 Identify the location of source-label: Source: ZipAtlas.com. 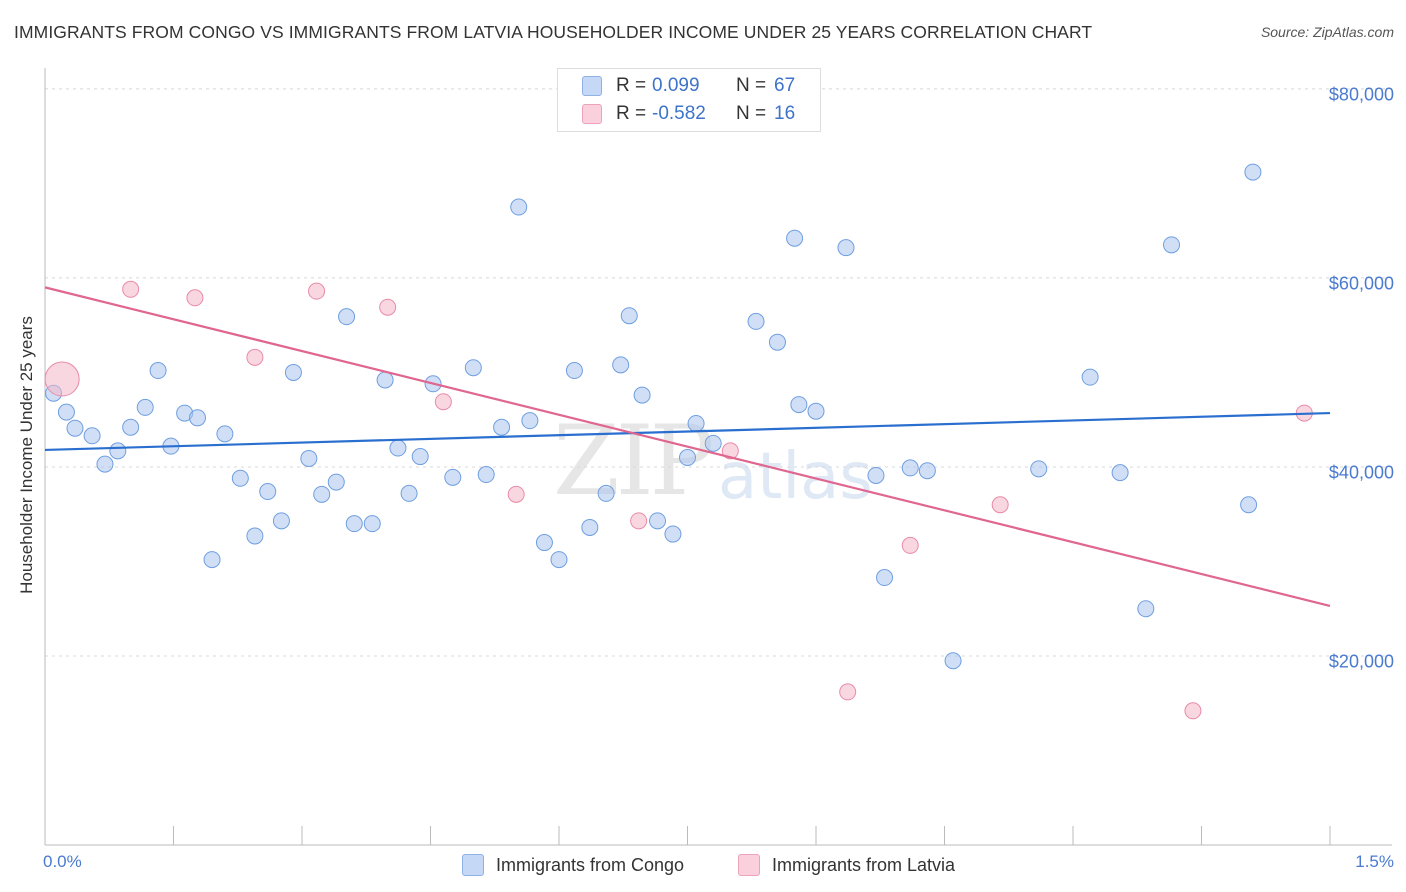
(1327, 32).